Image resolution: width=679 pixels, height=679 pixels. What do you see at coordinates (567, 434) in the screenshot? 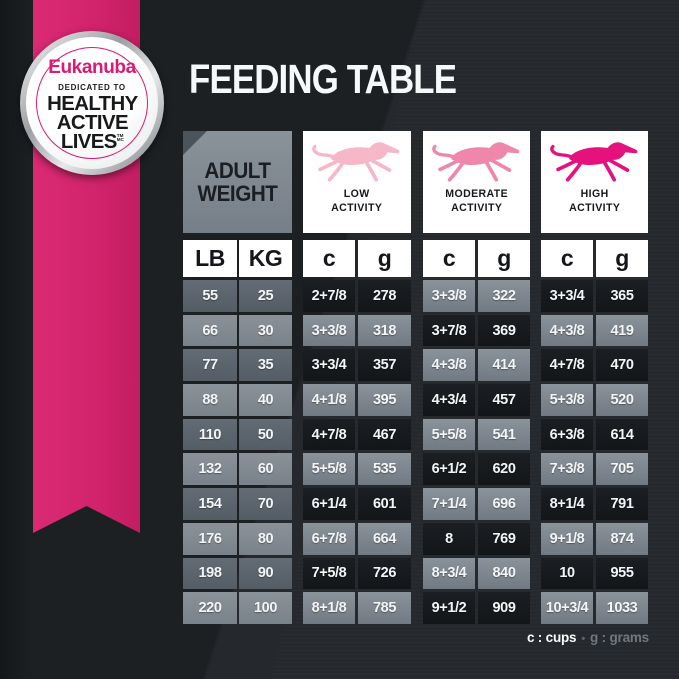
I see `table-cell: 6+3/8` at bounding box center [567, 434].